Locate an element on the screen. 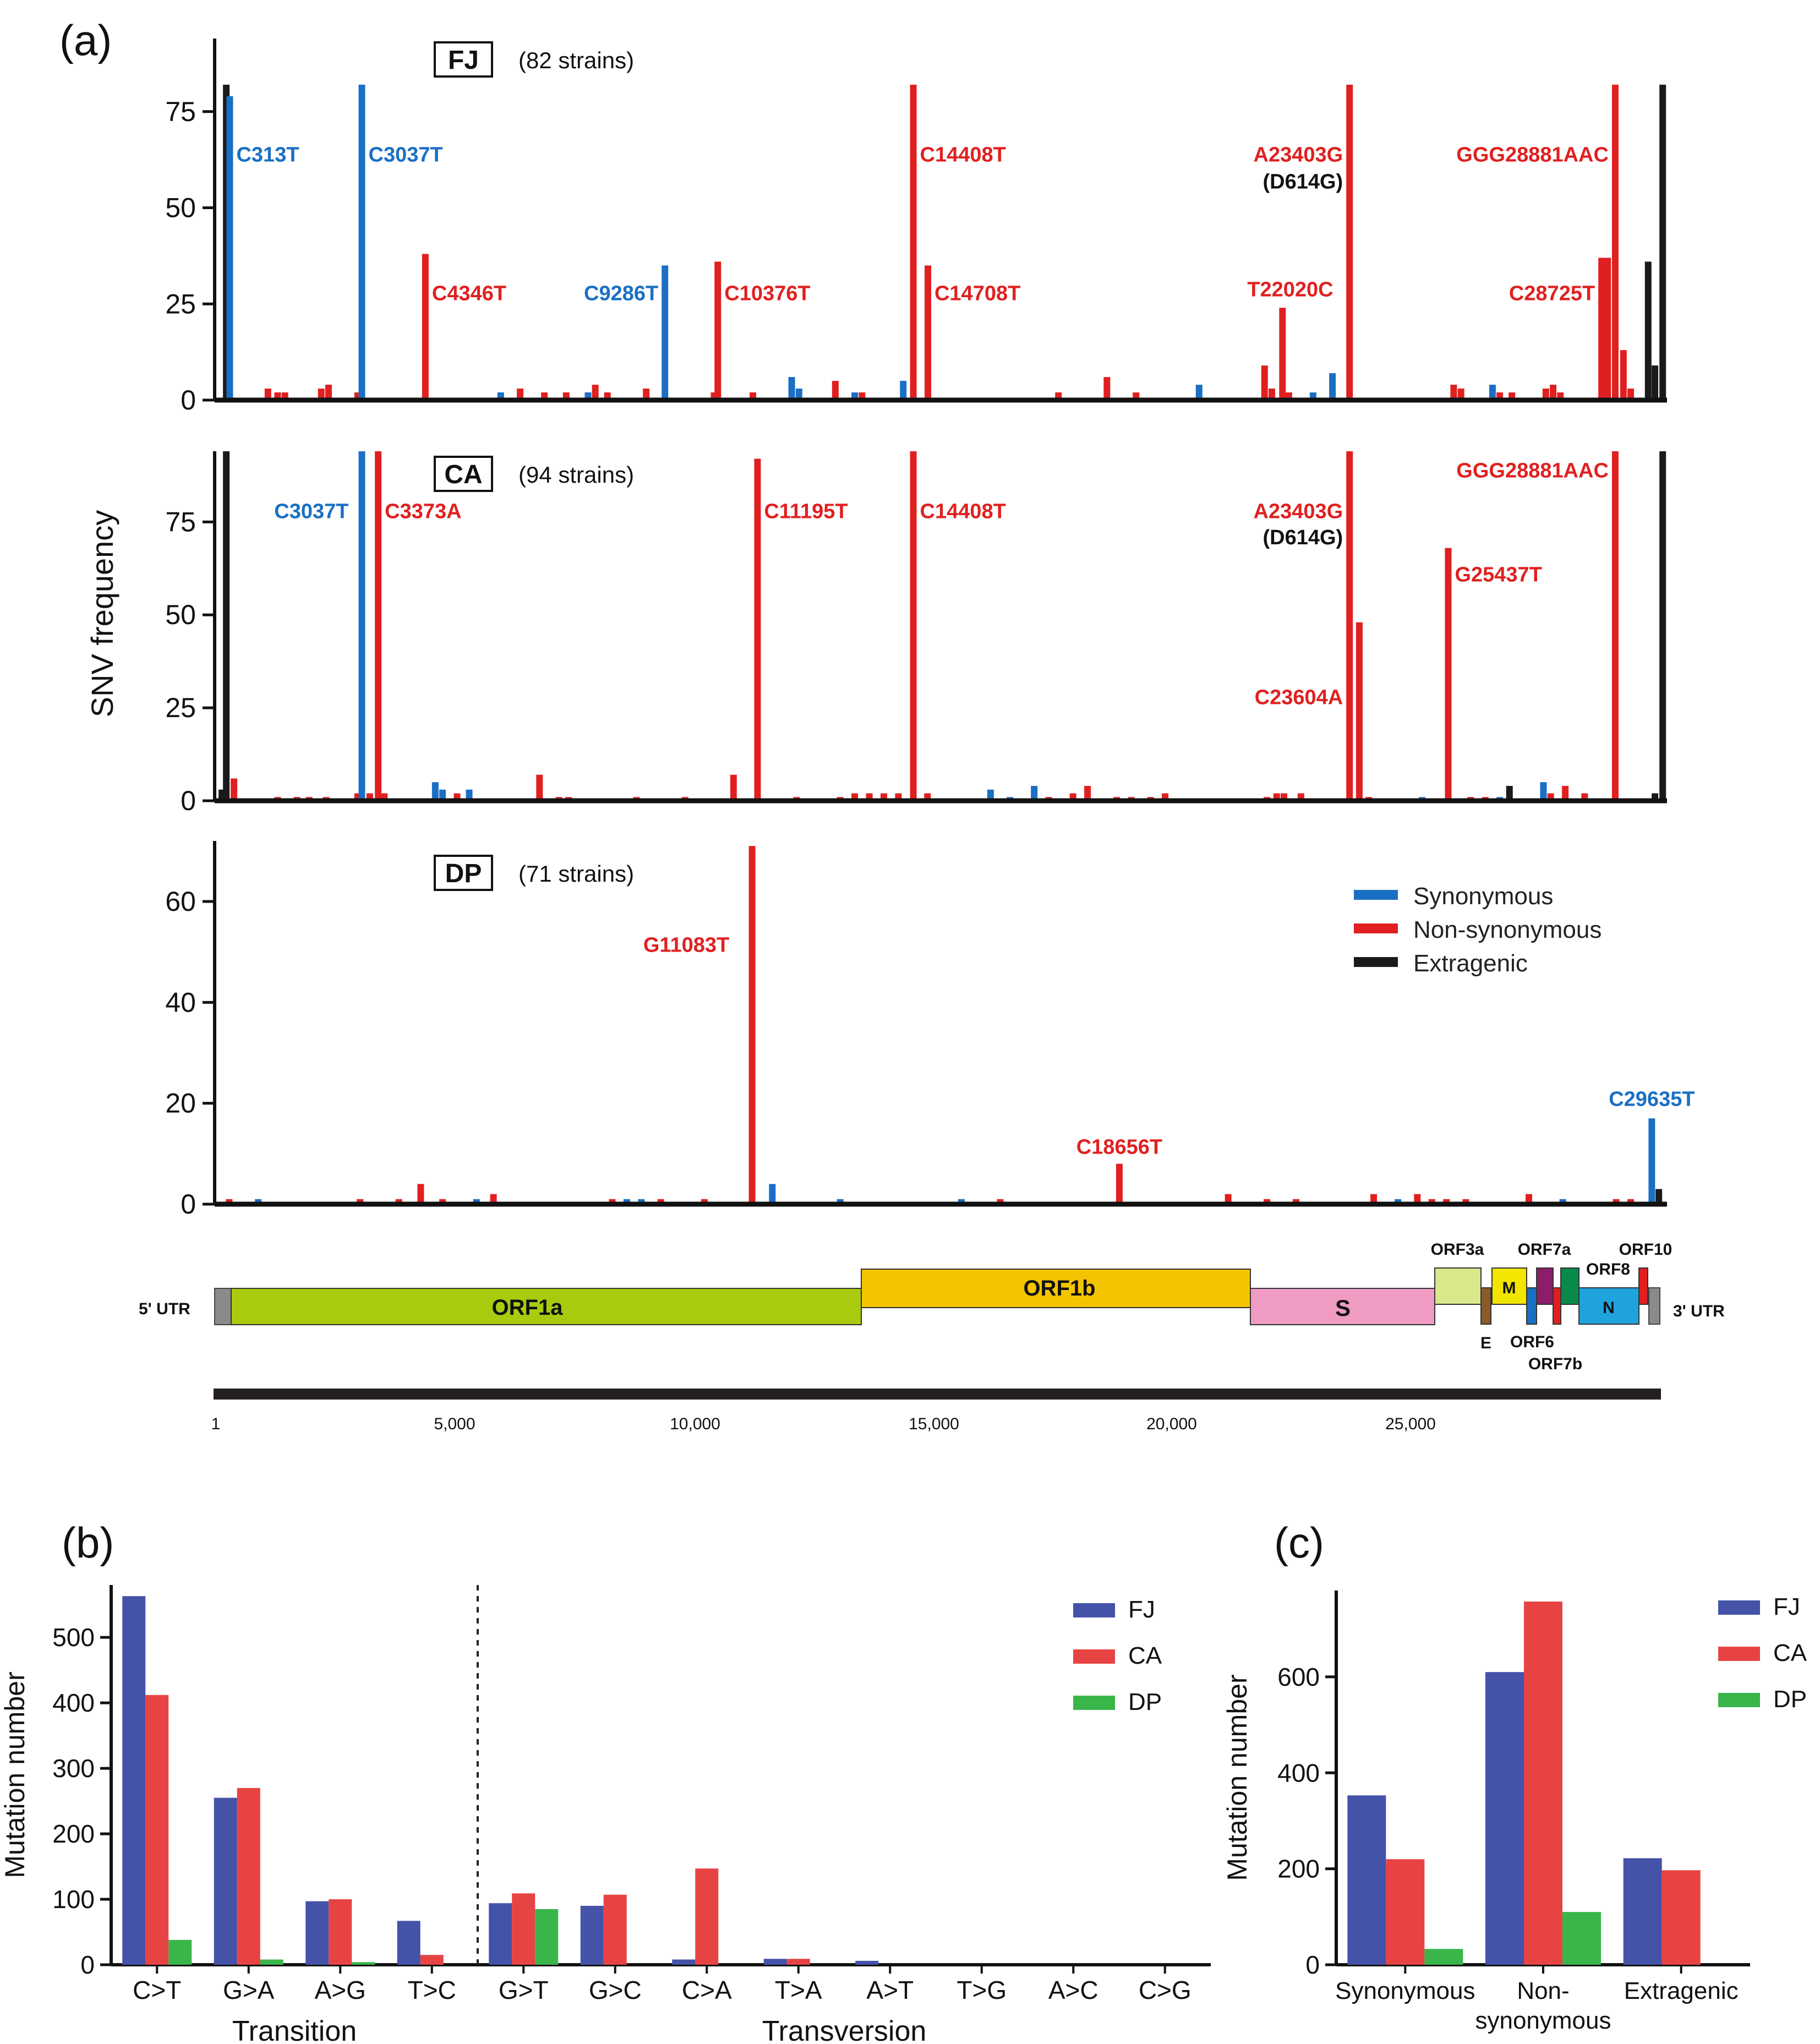 Image resolution: width=1820 pixels, height=2044 pixels. y-tick-label: 50 is located at coordinates (180, 614).